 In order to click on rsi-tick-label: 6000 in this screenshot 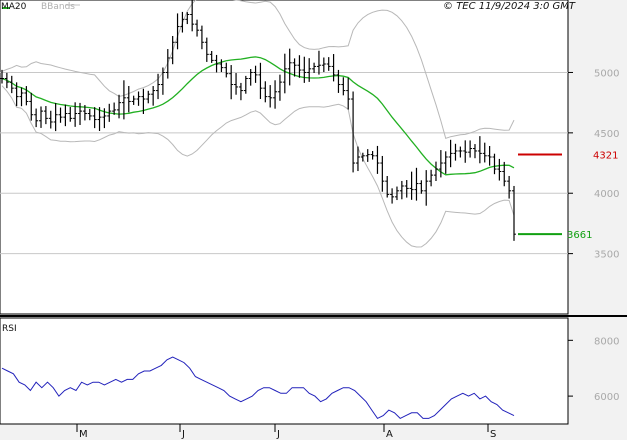, I will do `click(606, 397)`.